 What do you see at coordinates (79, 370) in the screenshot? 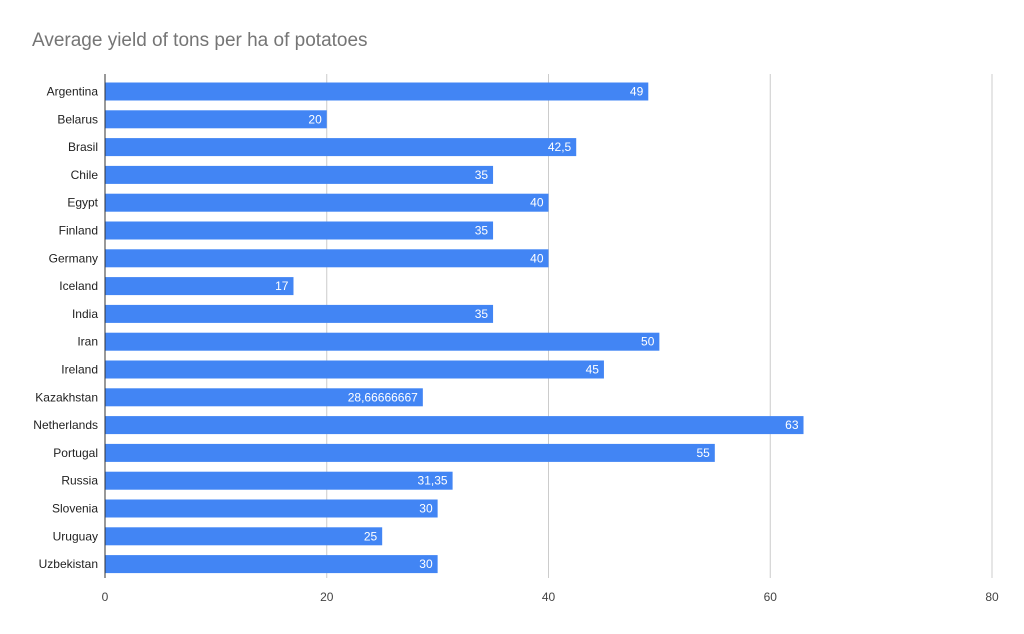
I see `category-label: Ireland` at bounding box center [79, 370].